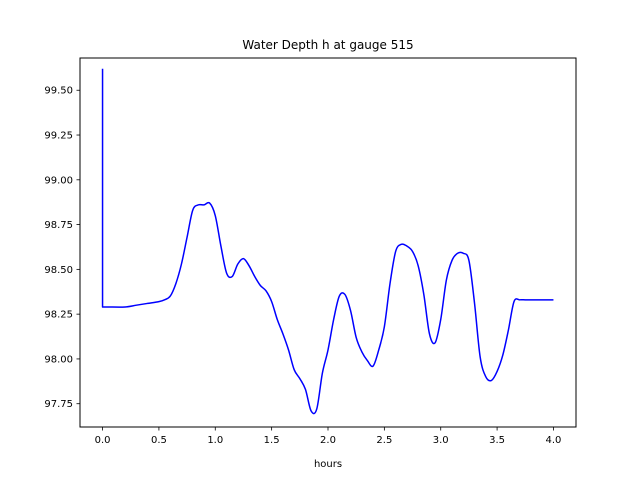 The width and height of the screenshot is (640, 480). Describe the element at coordinates (384, 440) in the screenshot. I see `x-tick-label: 2.5` at that location.